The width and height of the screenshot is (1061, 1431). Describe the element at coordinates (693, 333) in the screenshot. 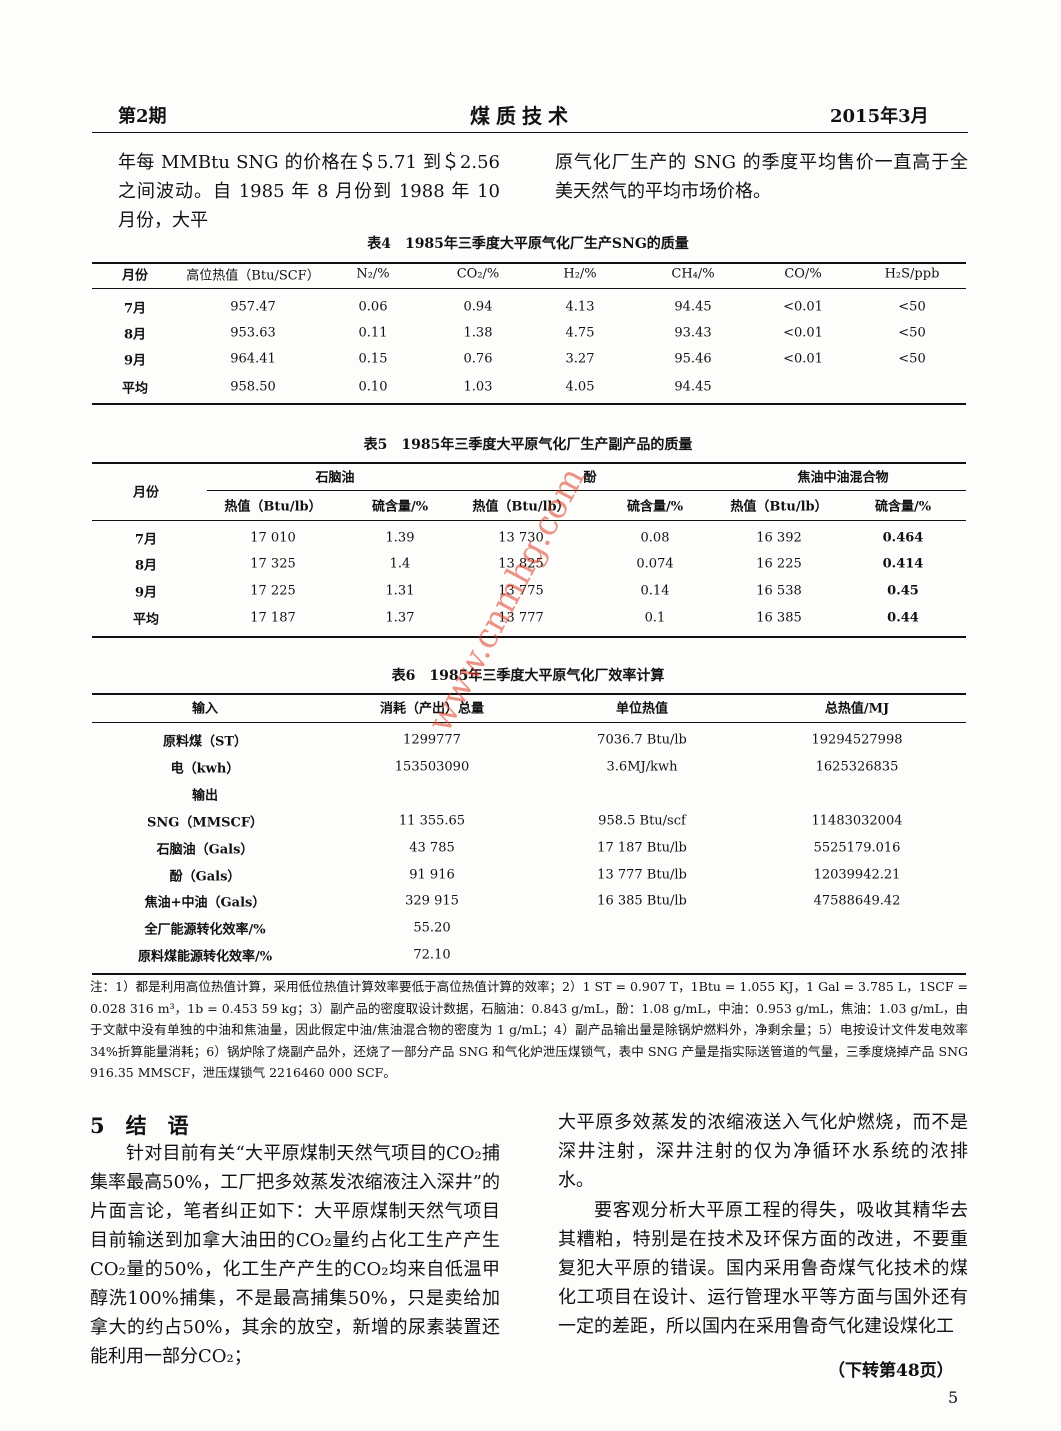

I see `table-cell: 93.43` at that location.